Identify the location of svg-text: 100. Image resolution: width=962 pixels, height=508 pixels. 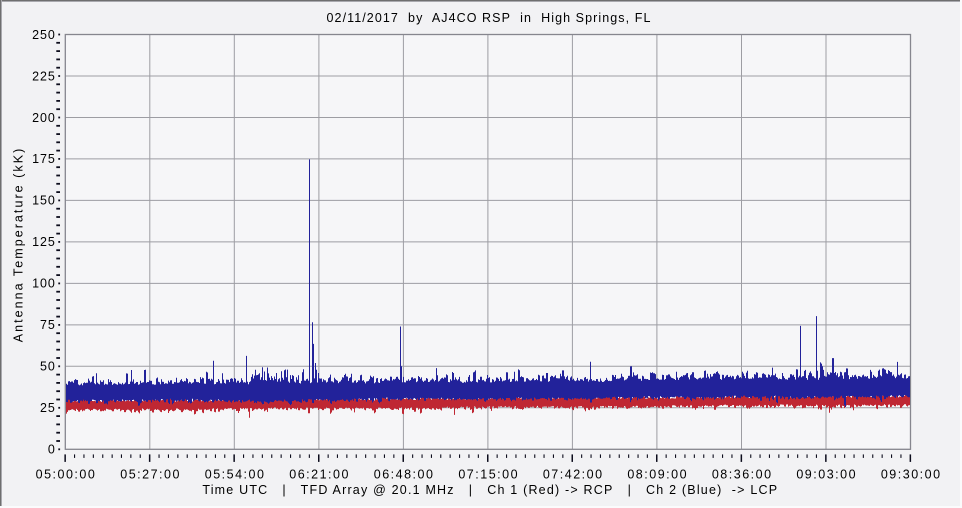
(44, 284).